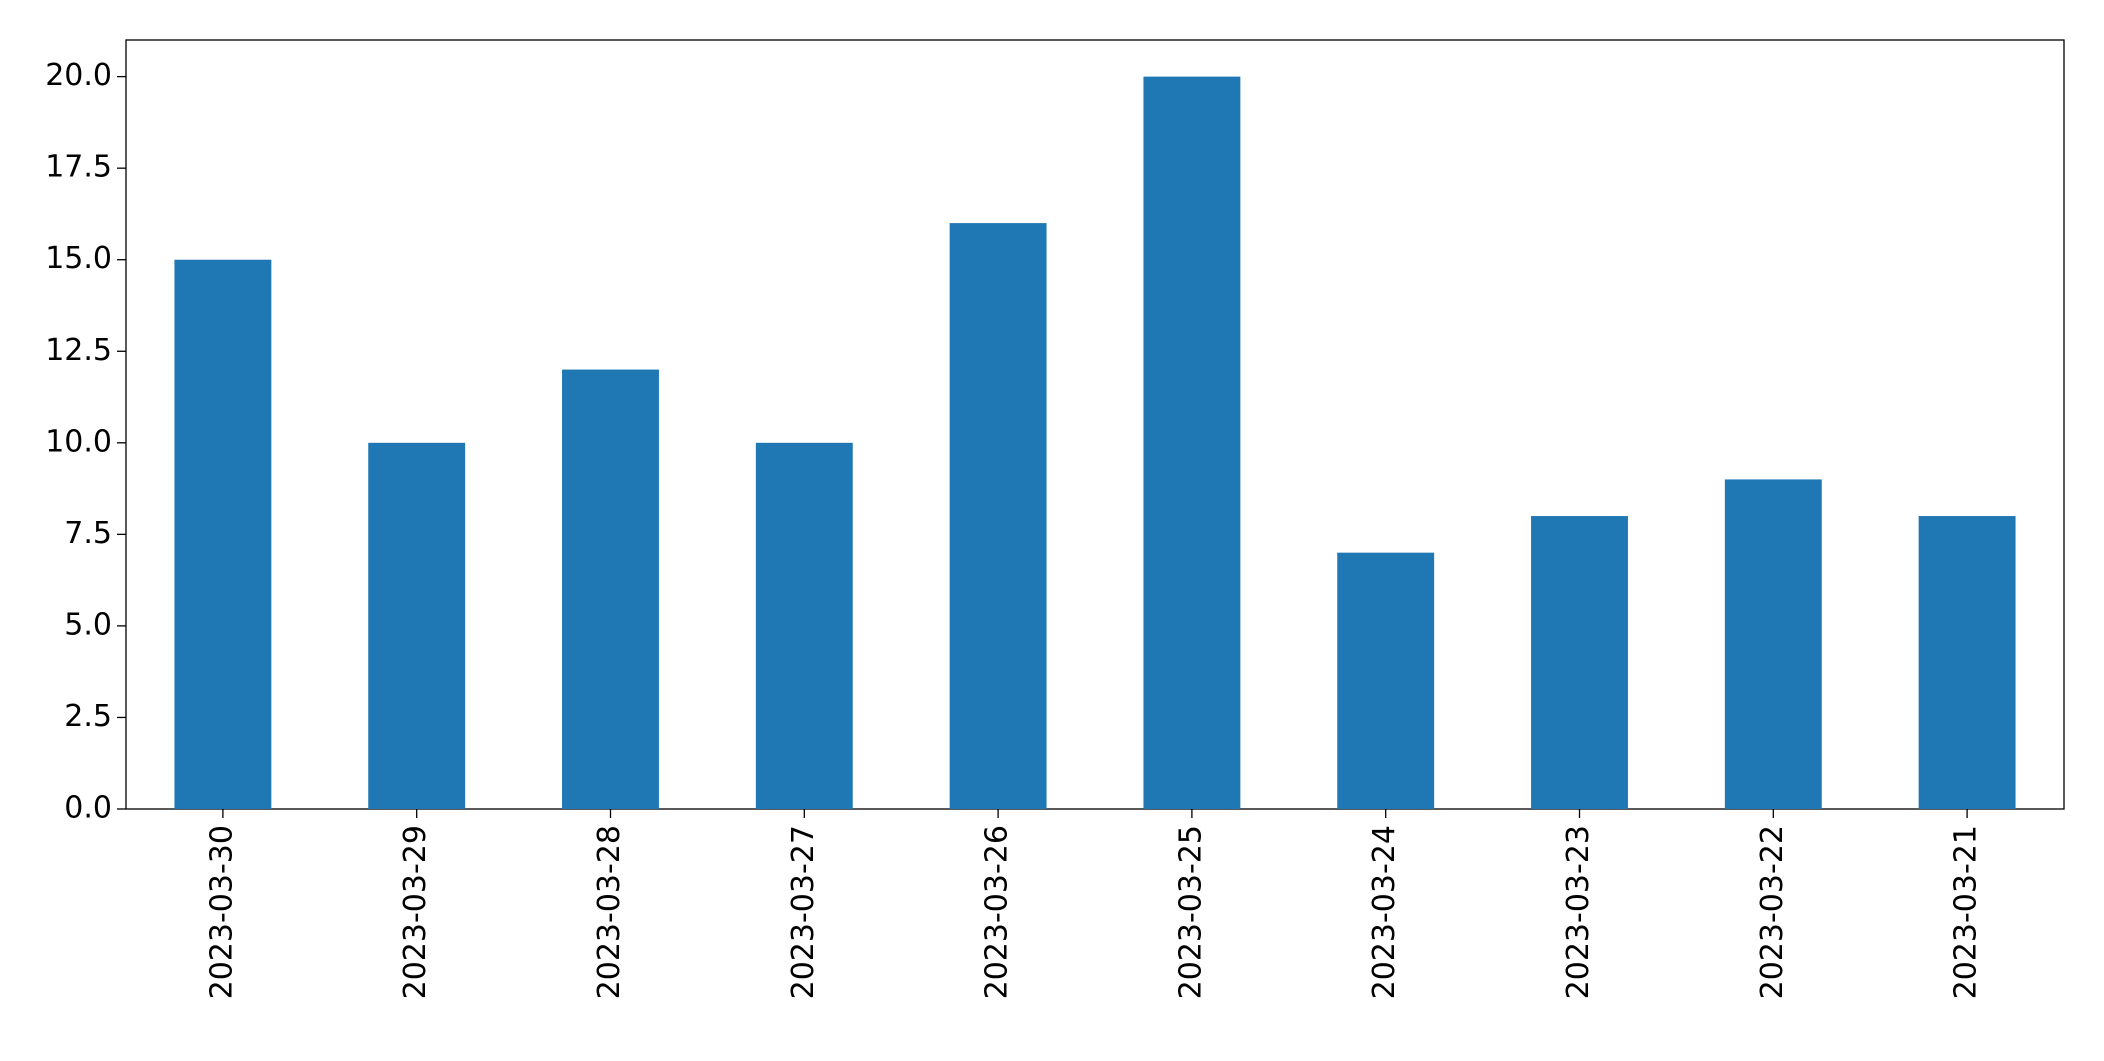 This screenshot has width=2104, height=1061. I want to click on x-tick-label: 2023-03-23, so click(1578, 912).